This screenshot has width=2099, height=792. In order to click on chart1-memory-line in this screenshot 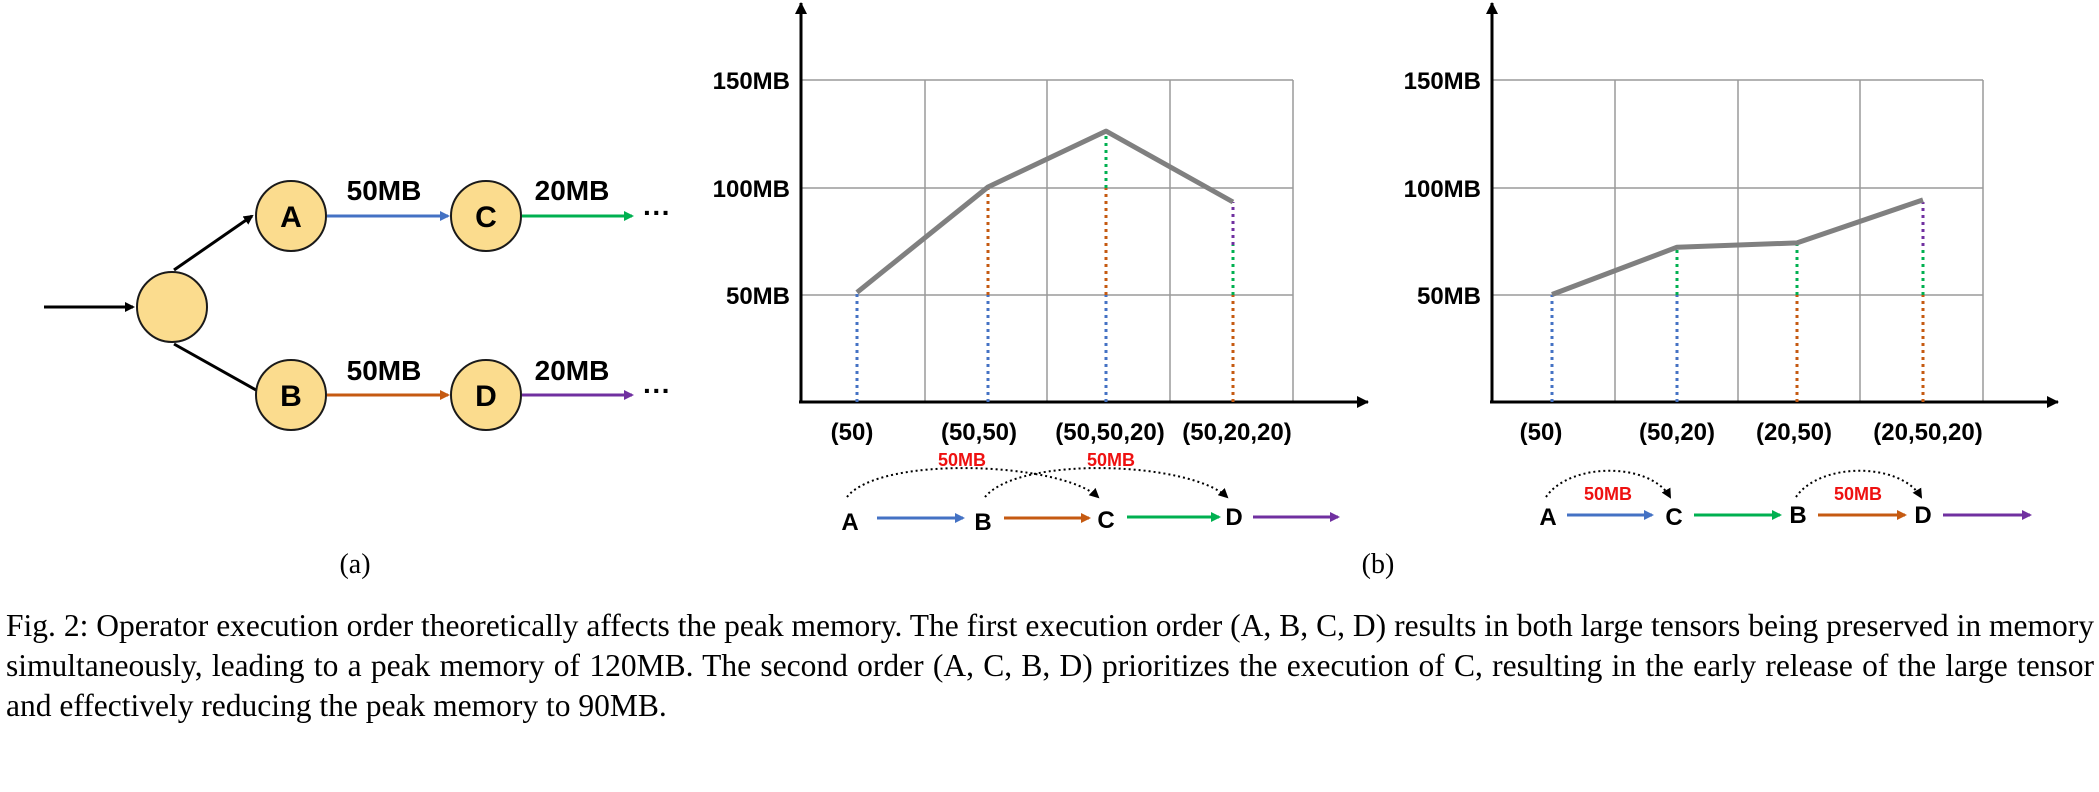, I will do `click(1045, 211)`.